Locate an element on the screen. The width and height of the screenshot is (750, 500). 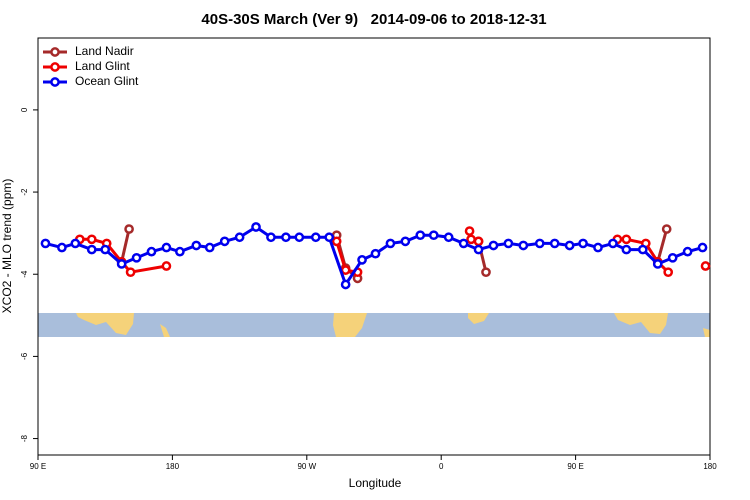
y-tick-label: 0 is located at coordinates (24, 109).